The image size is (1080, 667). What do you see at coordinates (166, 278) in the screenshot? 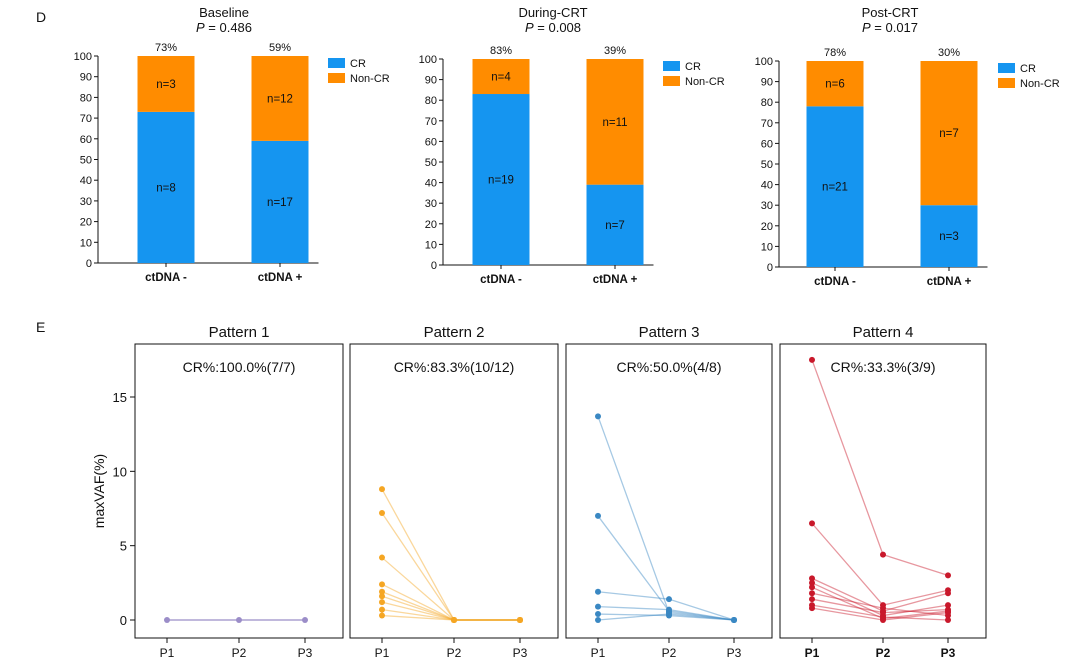
I see `x-category-label: ctDNA -` at bounding box center [166, 278].